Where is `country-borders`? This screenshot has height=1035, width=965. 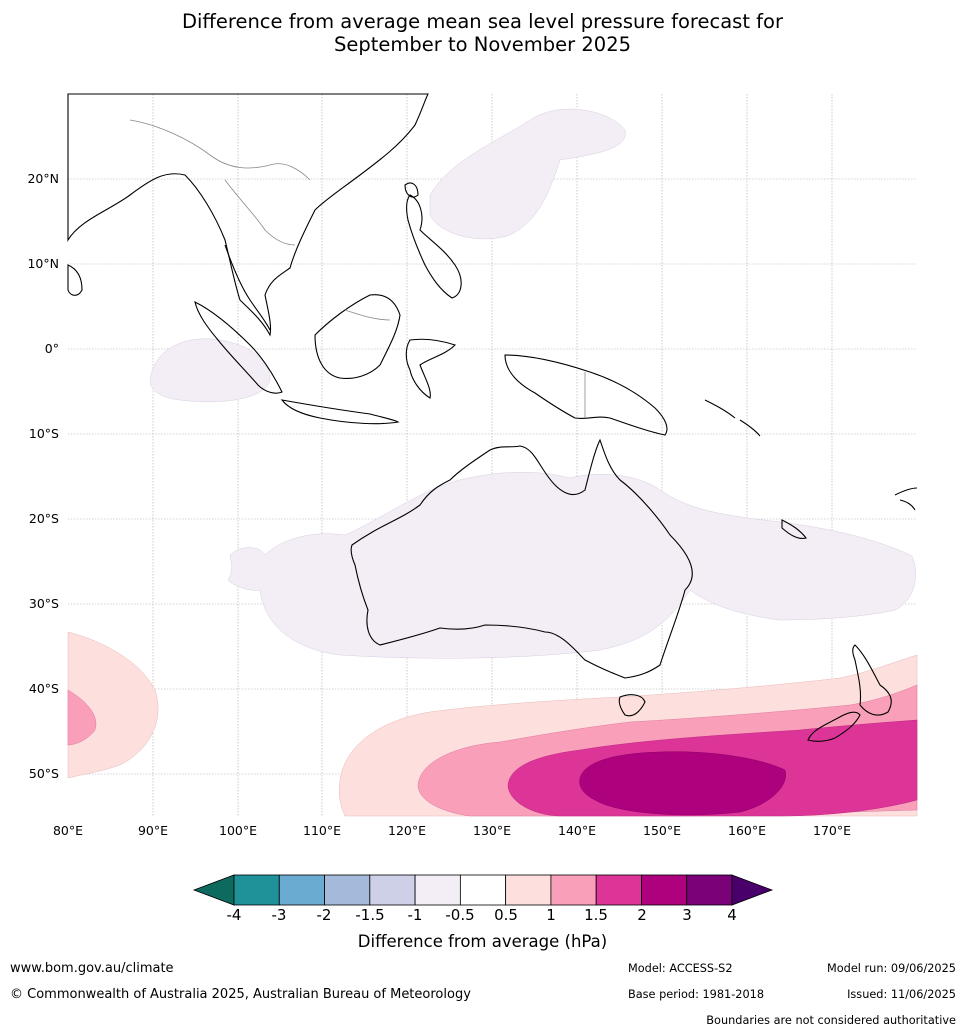 country-borders is located at coordinates (357, 268).